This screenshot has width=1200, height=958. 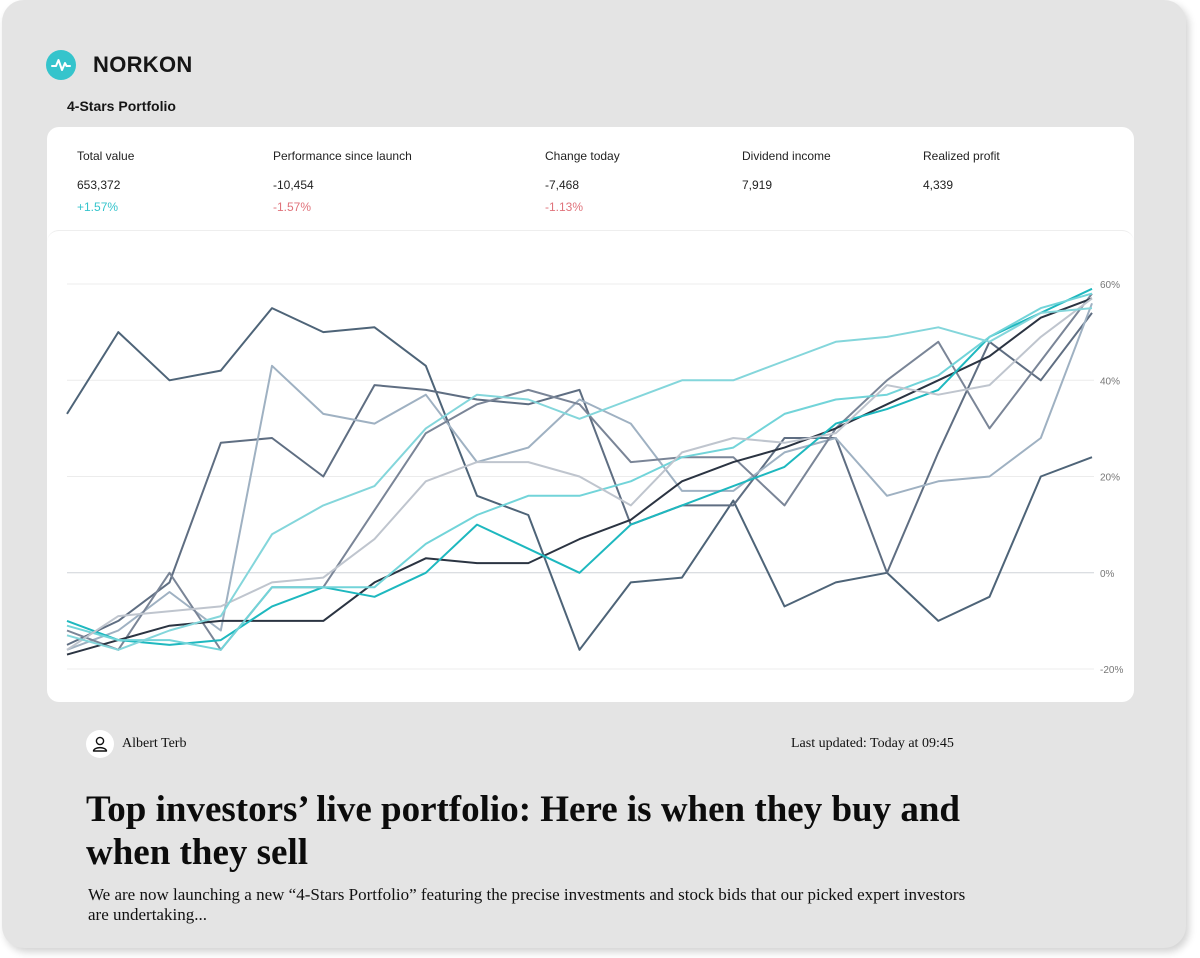 I want to click on stat-change: -1.13%, so click(x=564, y=207).